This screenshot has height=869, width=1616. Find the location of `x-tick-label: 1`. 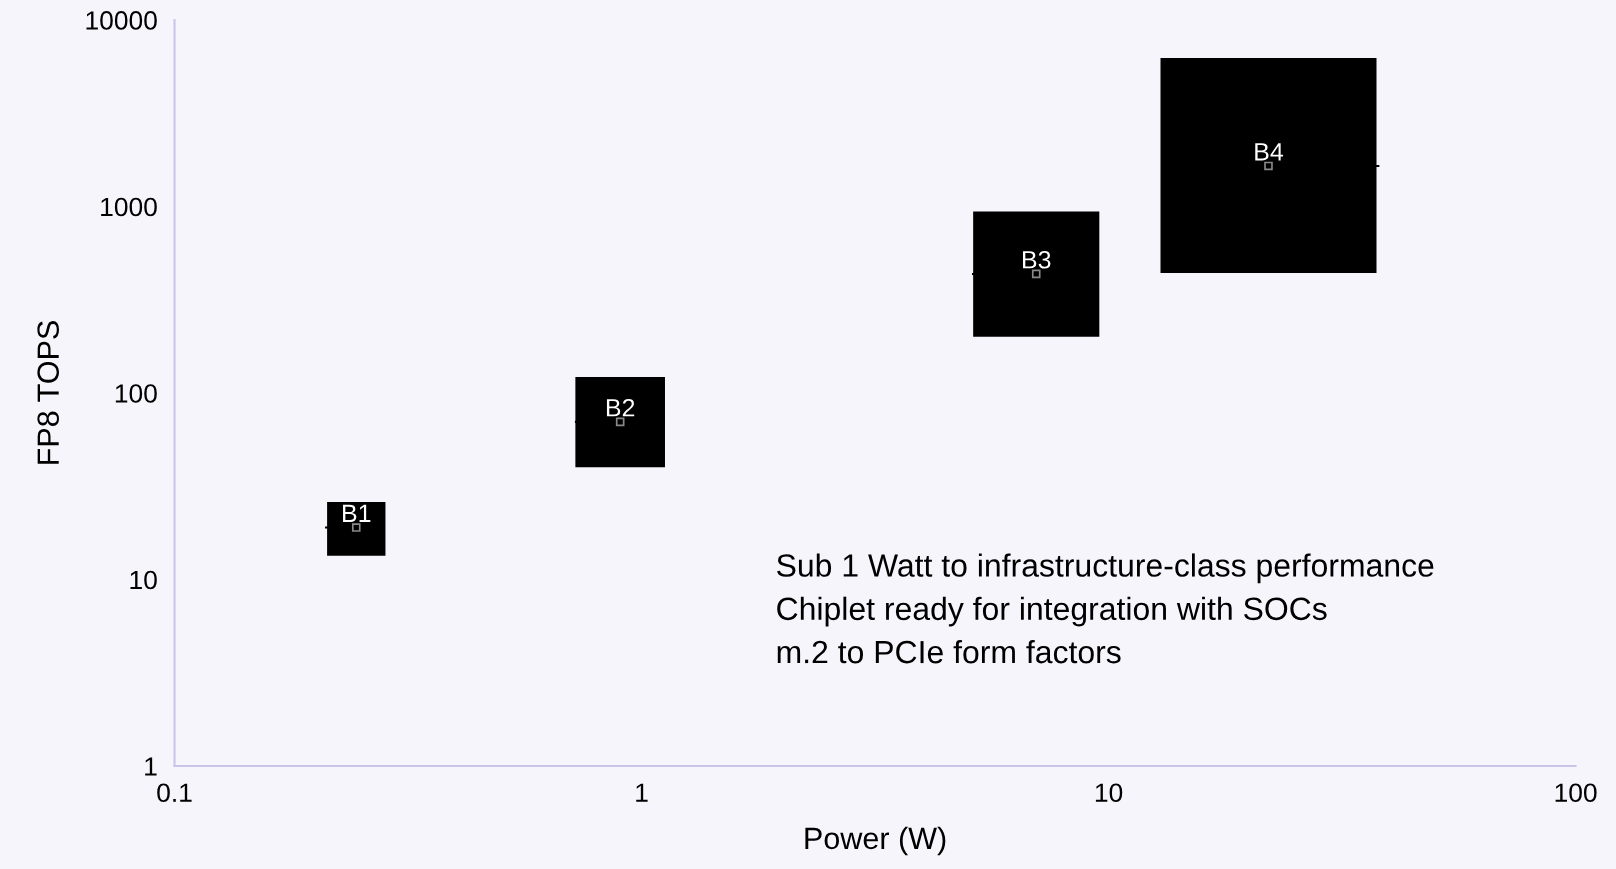

x-tick-label: 1 is located at coordinates (642, 792).